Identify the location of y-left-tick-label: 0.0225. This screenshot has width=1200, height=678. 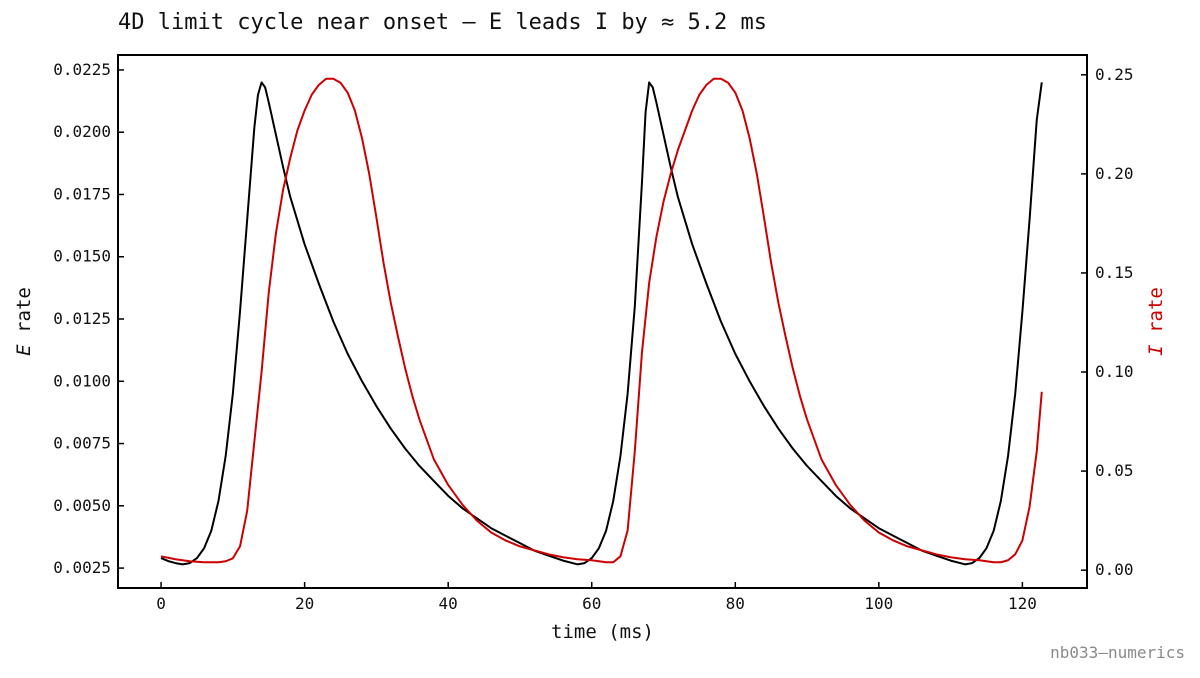
(82, 69).